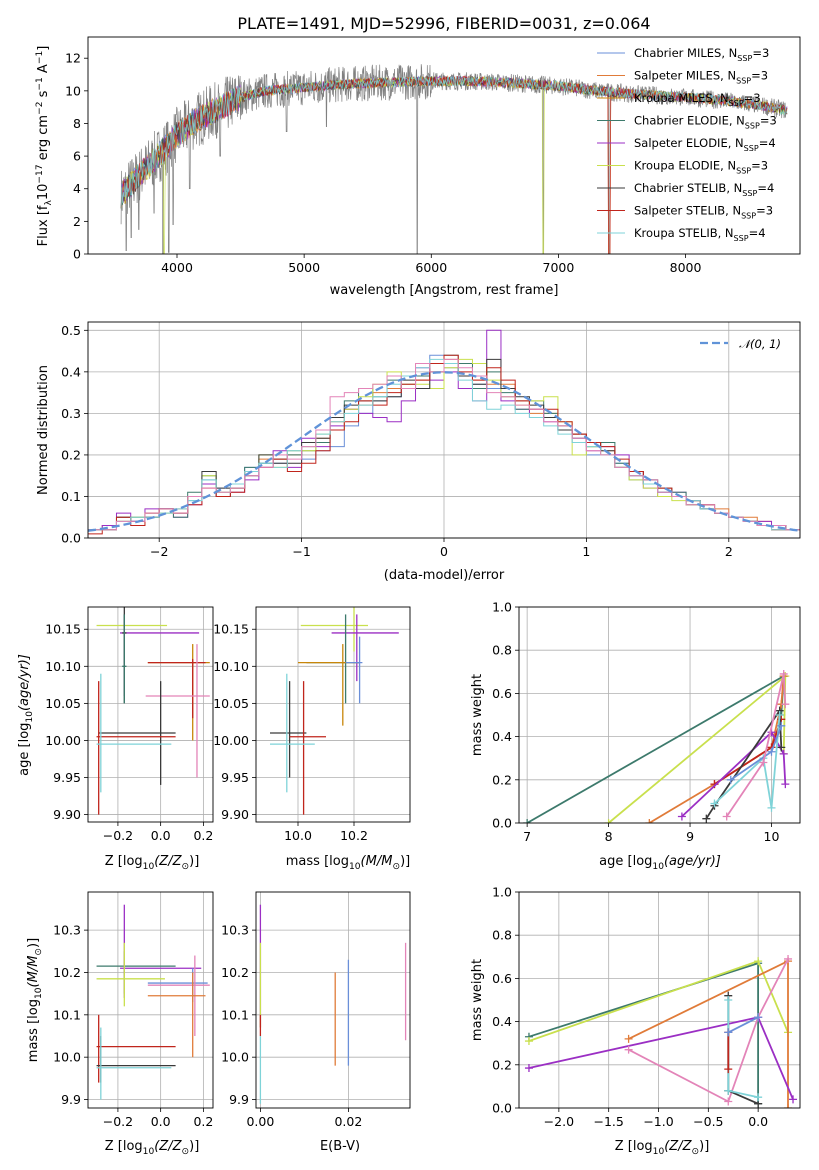  What do you see at coordinates (159, 551) in the screenshot?
I see `x-tick-label: −2` at bounding box center [159, 551].